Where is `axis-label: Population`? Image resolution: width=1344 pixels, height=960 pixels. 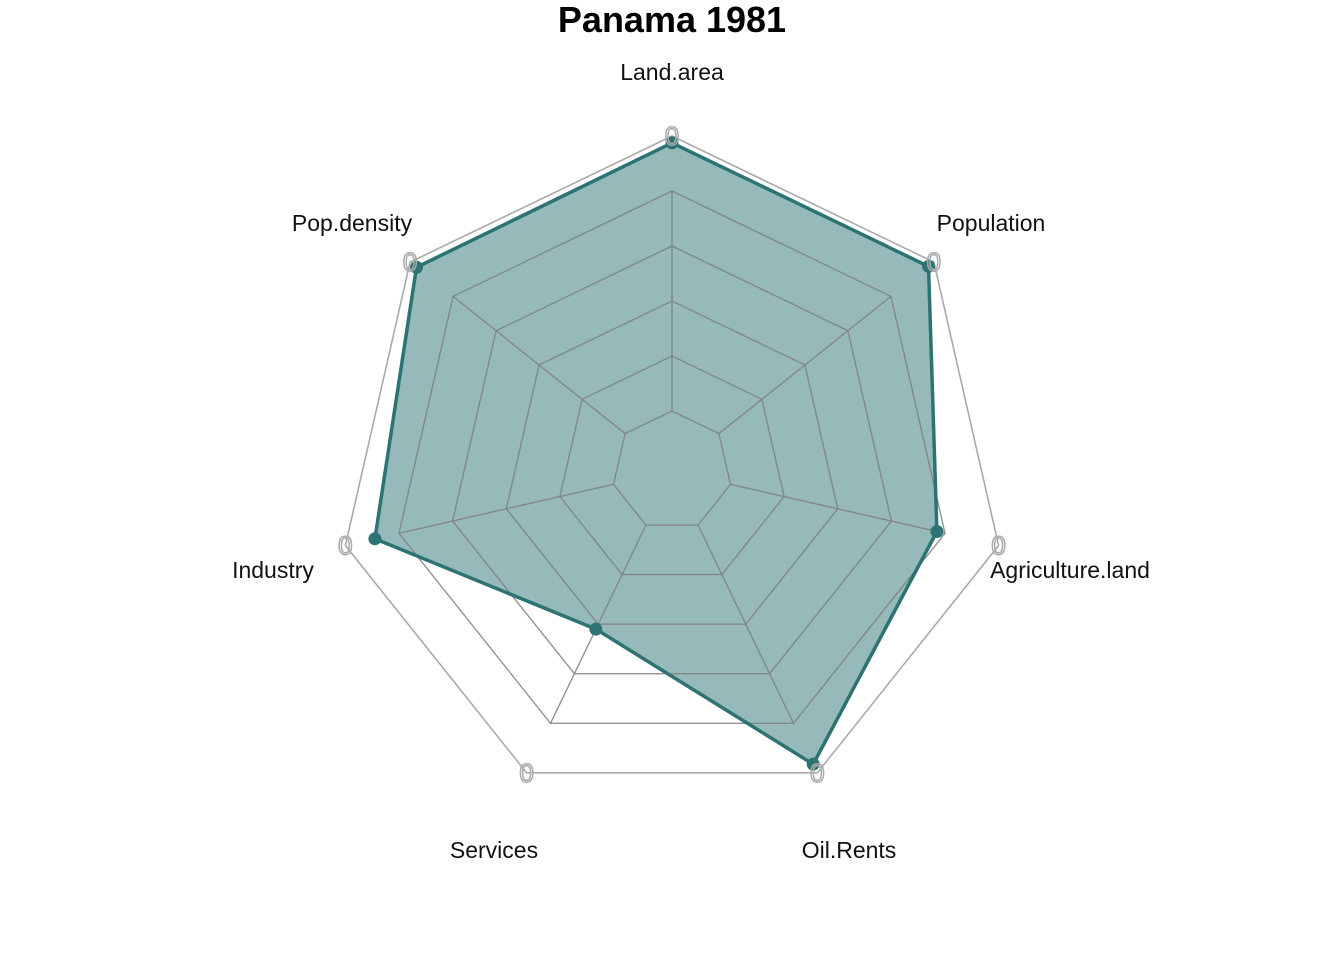
axis-label: Population is located at coordinates (991, 223).